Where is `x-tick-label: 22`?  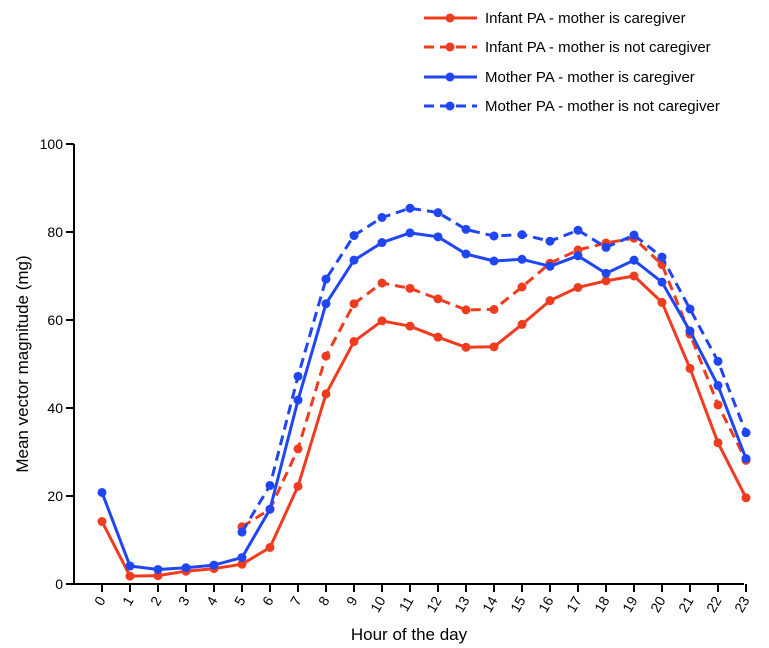 x-tick-label: 22 is located at coordinates (714, 604).